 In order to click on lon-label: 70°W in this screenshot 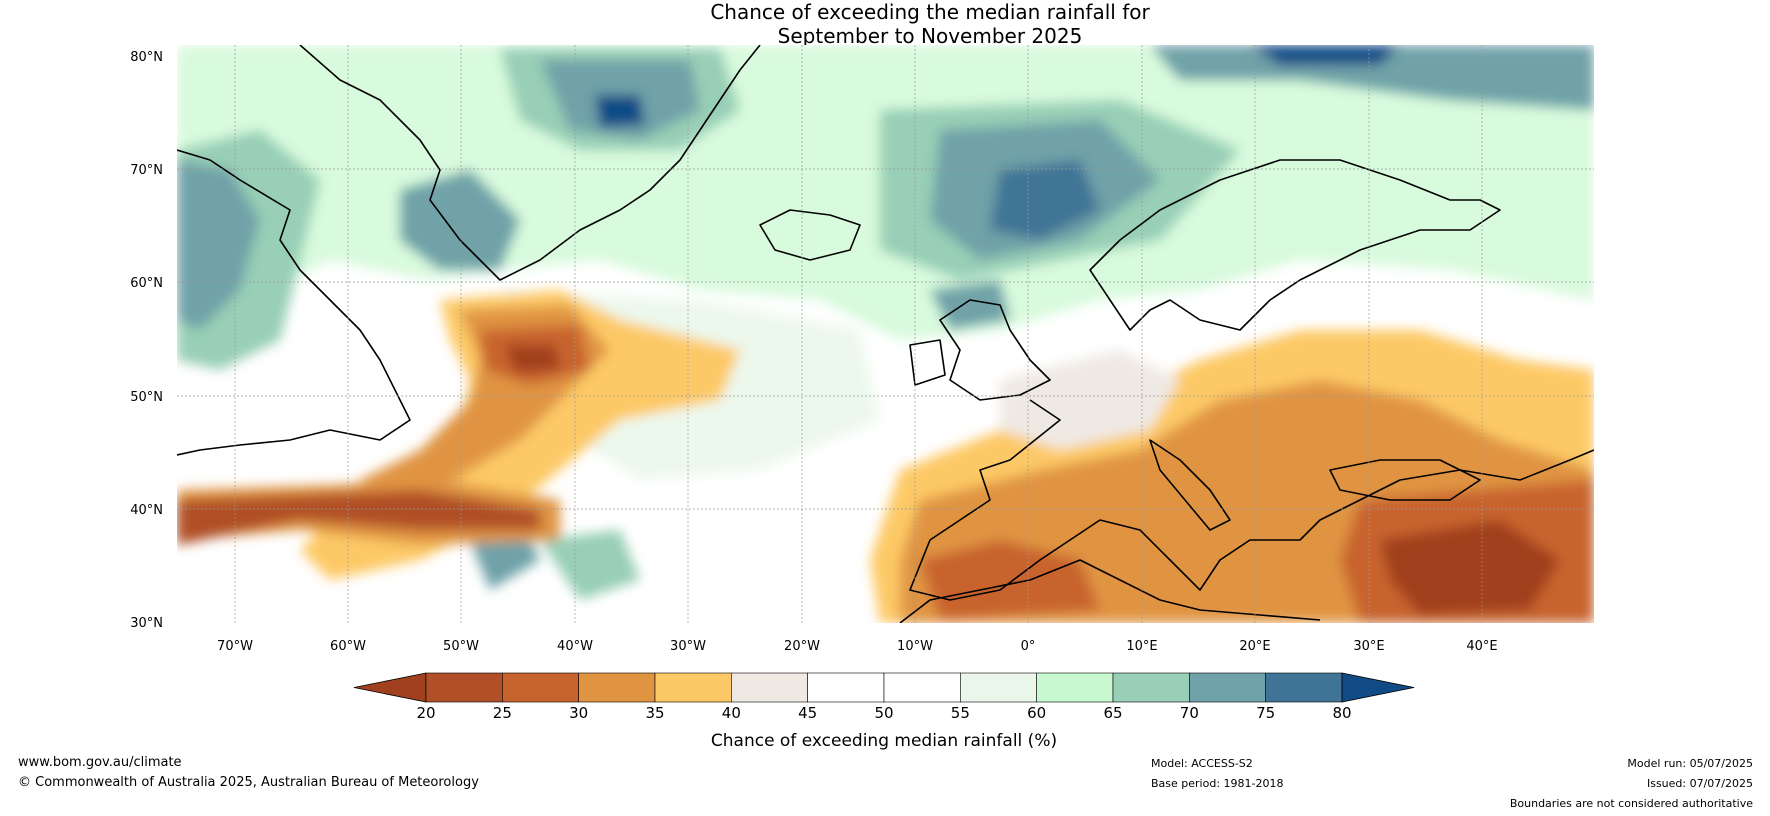, I will do `click(235, 646)`.